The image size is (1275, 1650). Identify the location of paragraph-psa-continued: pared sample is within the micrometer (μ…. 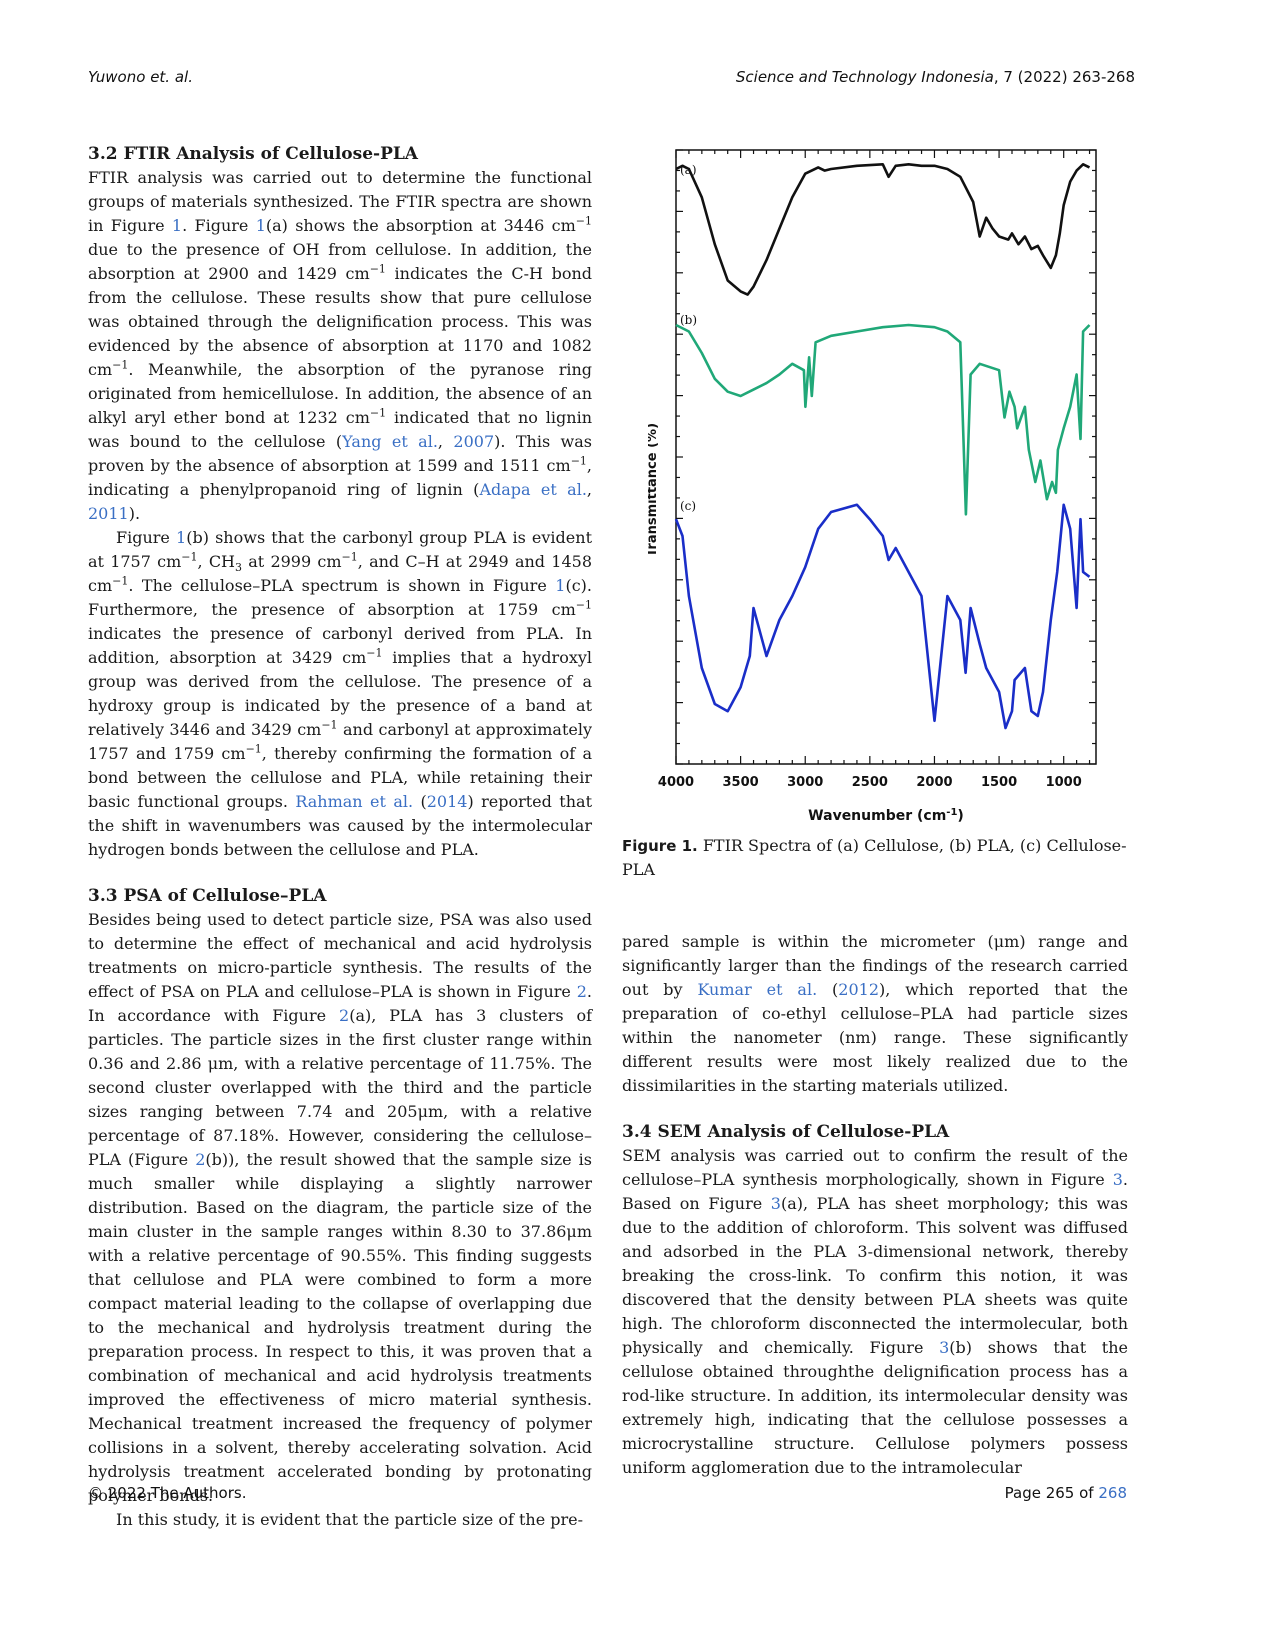
(875, 1013).